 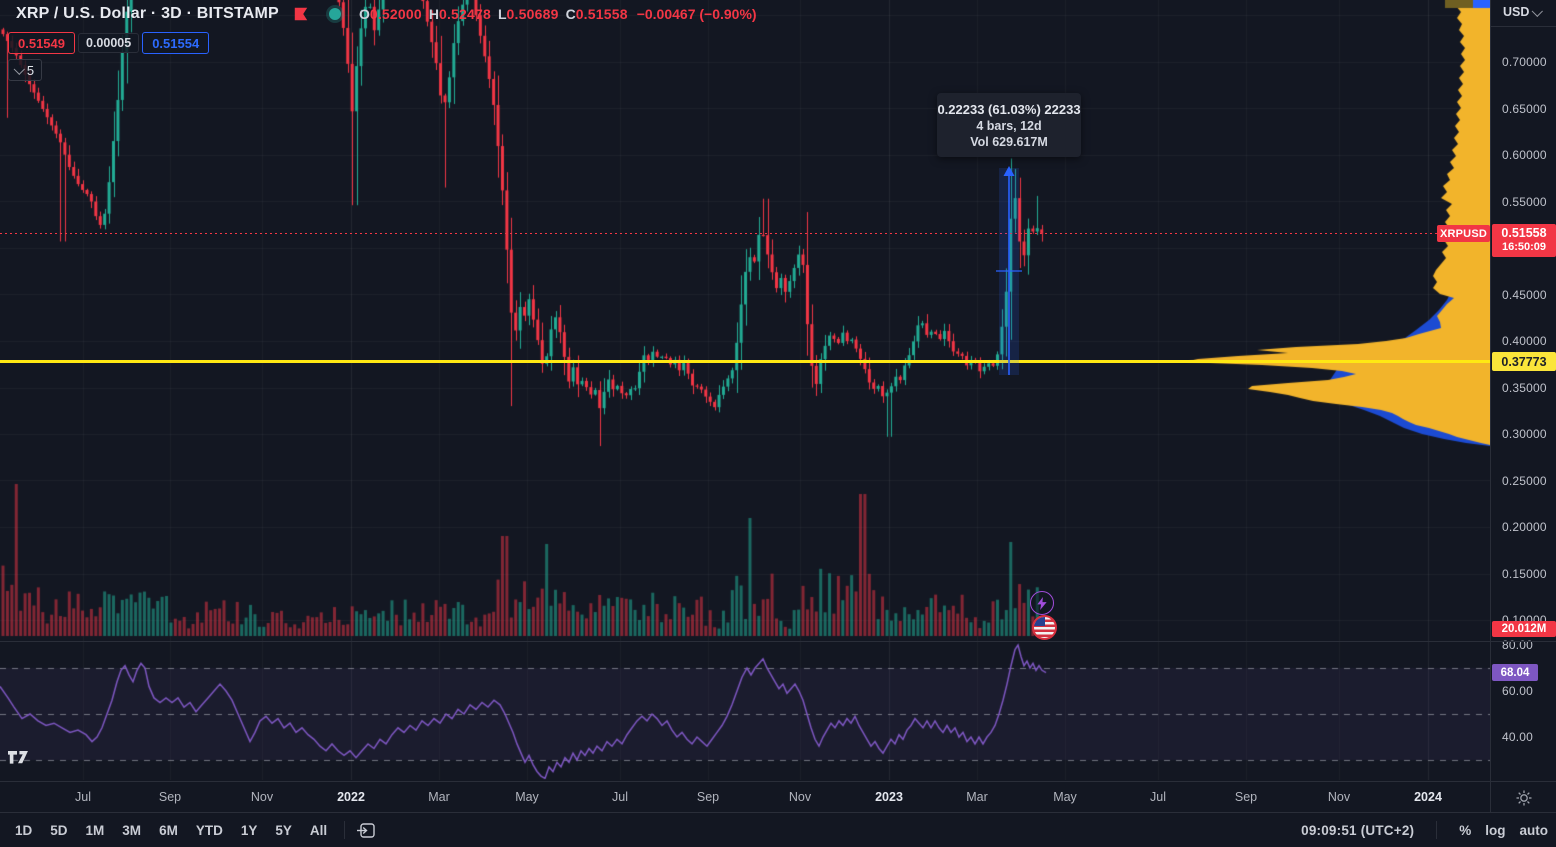 I want to click on time-tick: 2024, so click(x=1428, y=797).